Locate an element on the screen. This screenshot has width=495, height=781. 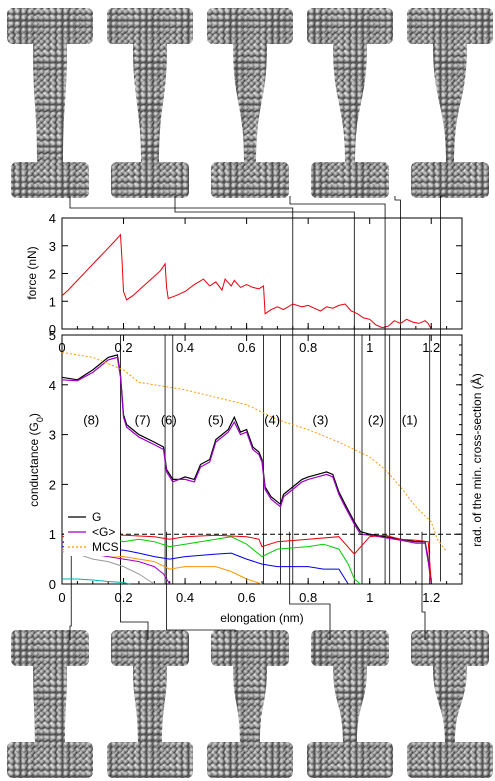
cond-y-tick-label: 3 is located at coordinates (52, 435).